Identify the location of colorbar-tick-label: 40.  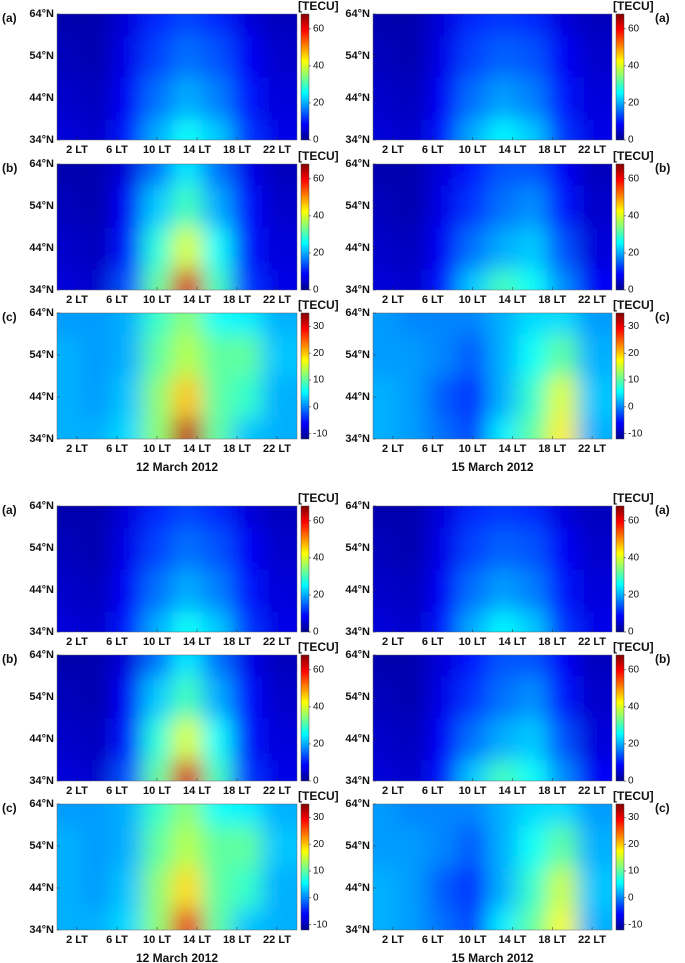
(319, 66).